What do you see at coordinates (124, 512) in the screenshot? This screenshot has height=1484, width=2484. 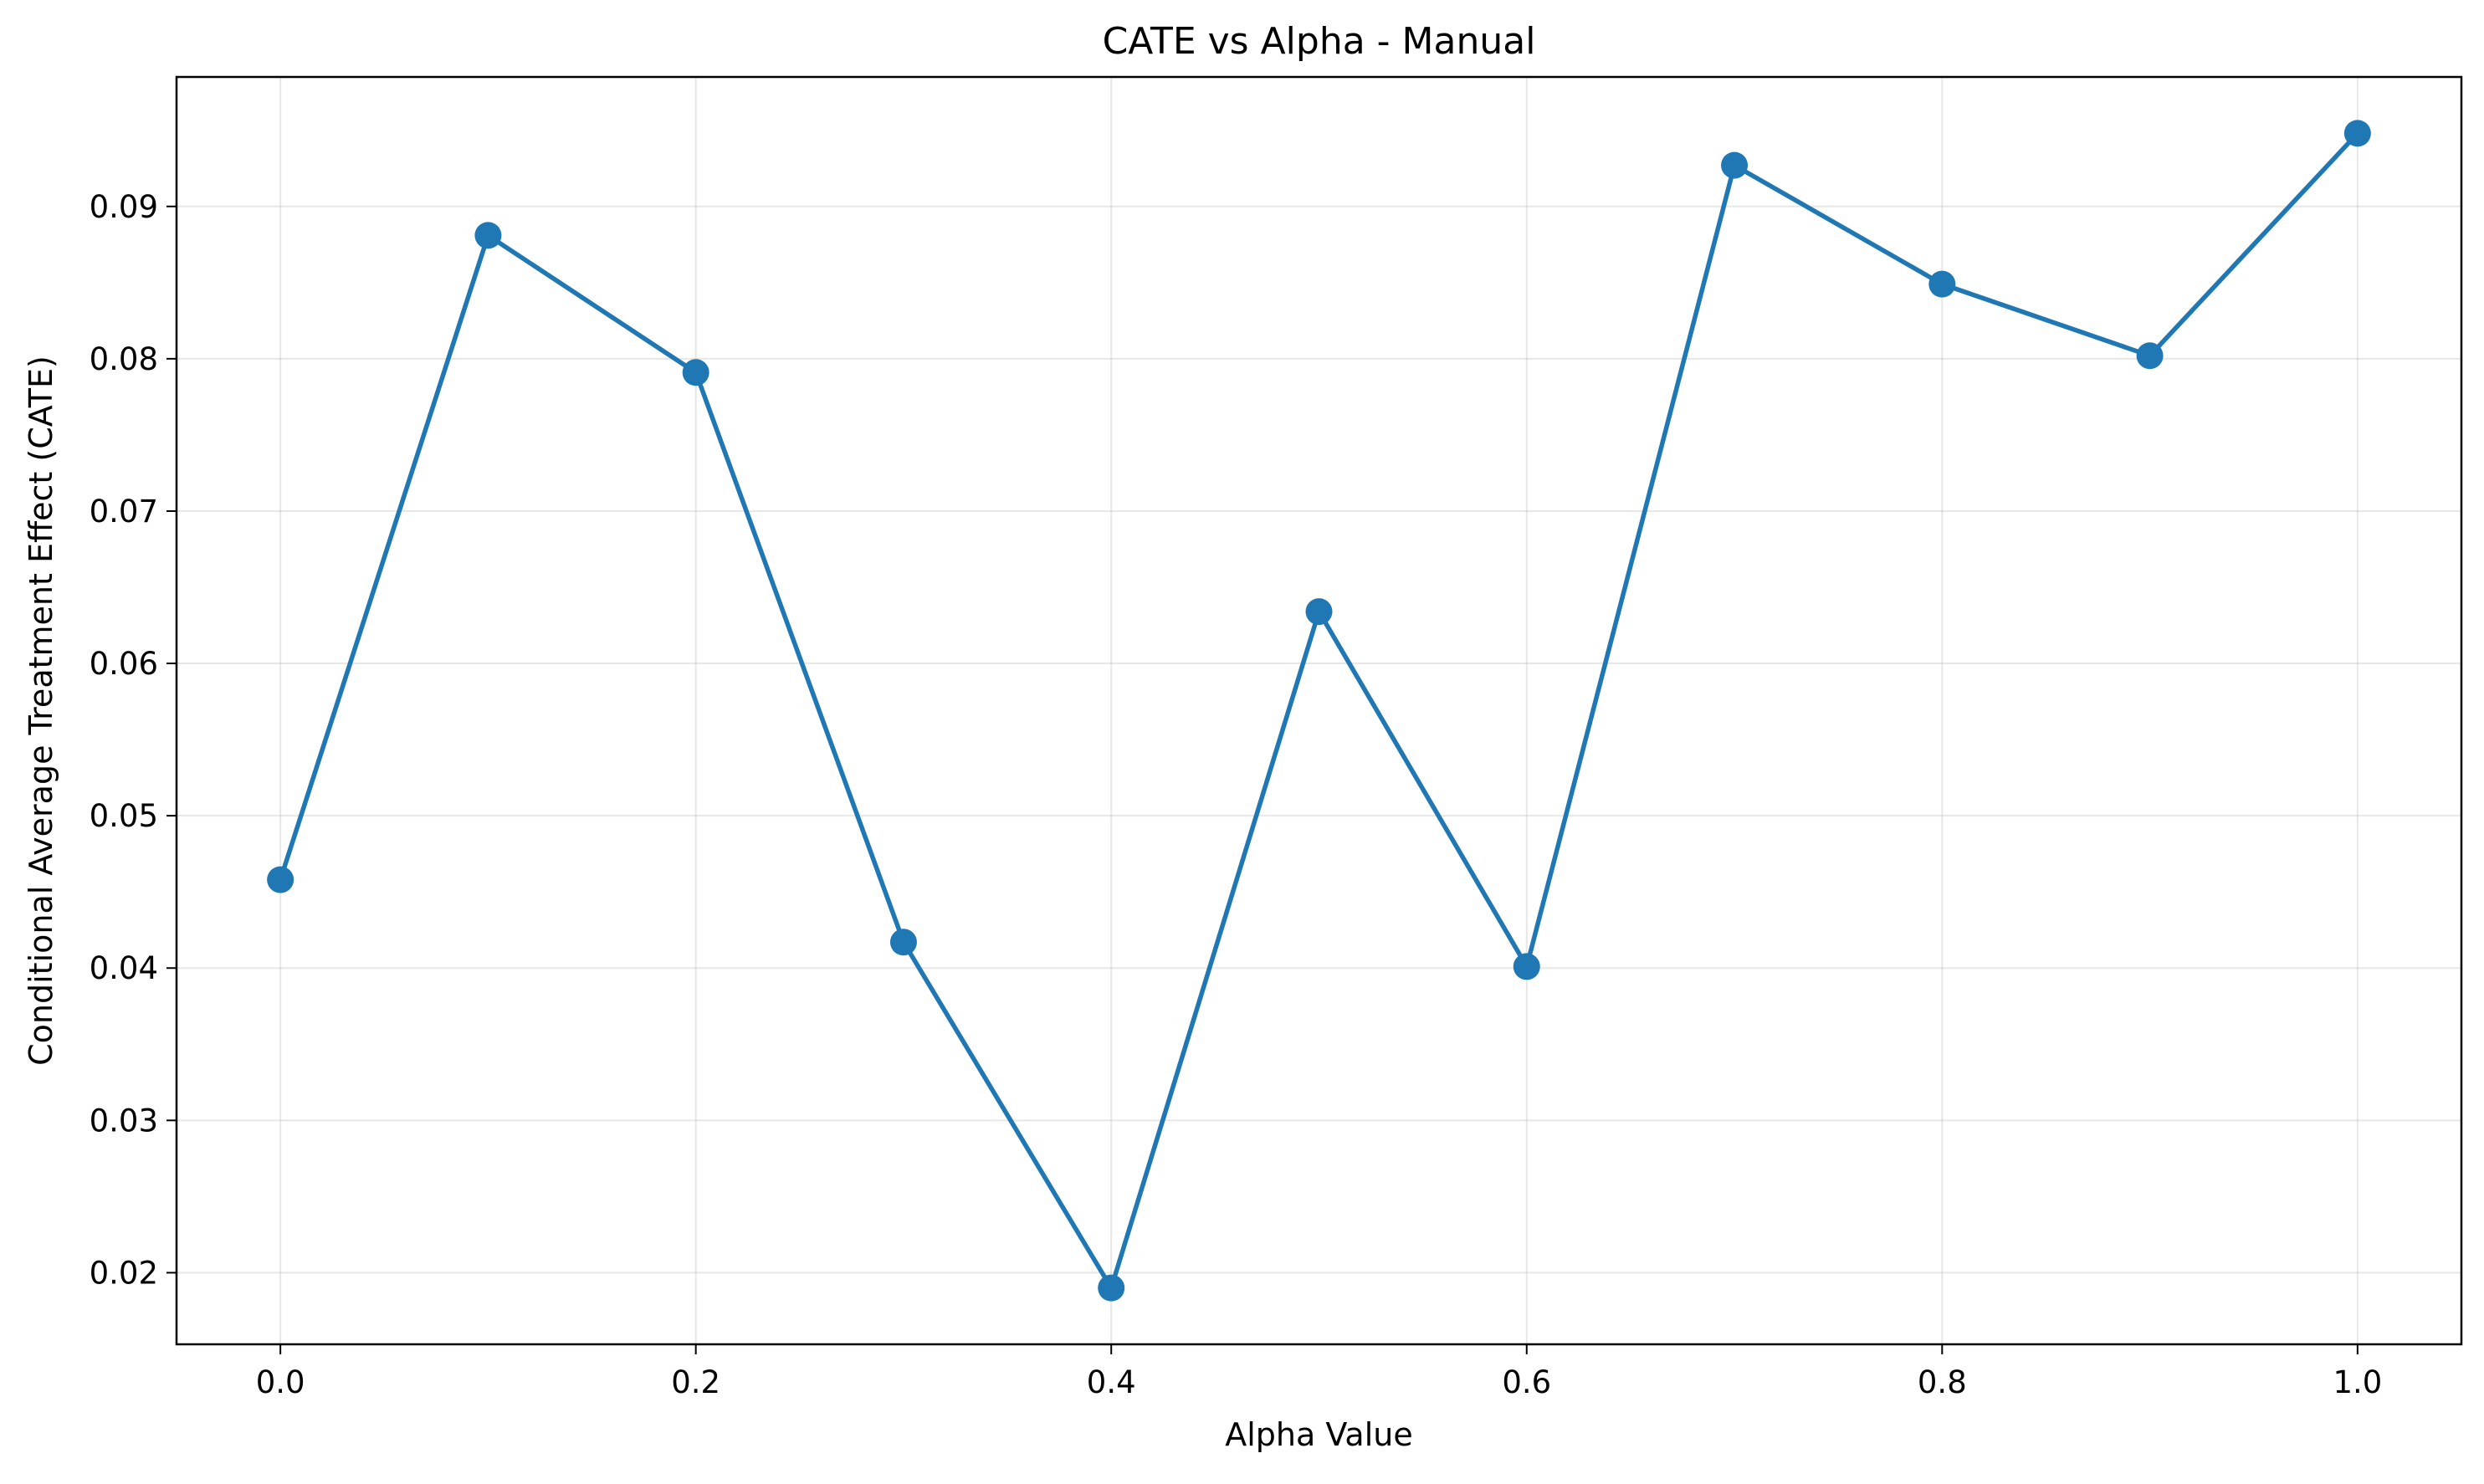 I see `y-tick-label: 0.07` at bounding box center [124, 512].